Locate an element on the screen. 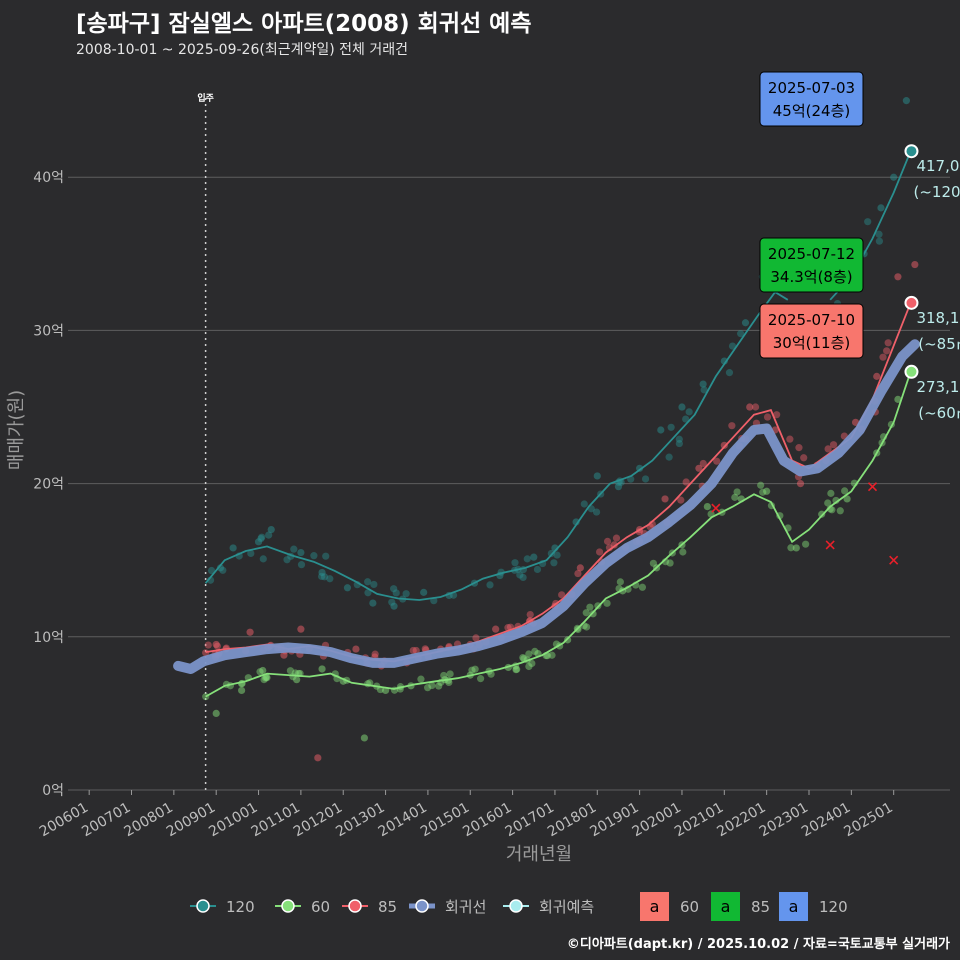 The height and width of the screenshot is (960, 960). legend-label: 85 is located at coordinates (387, 907).